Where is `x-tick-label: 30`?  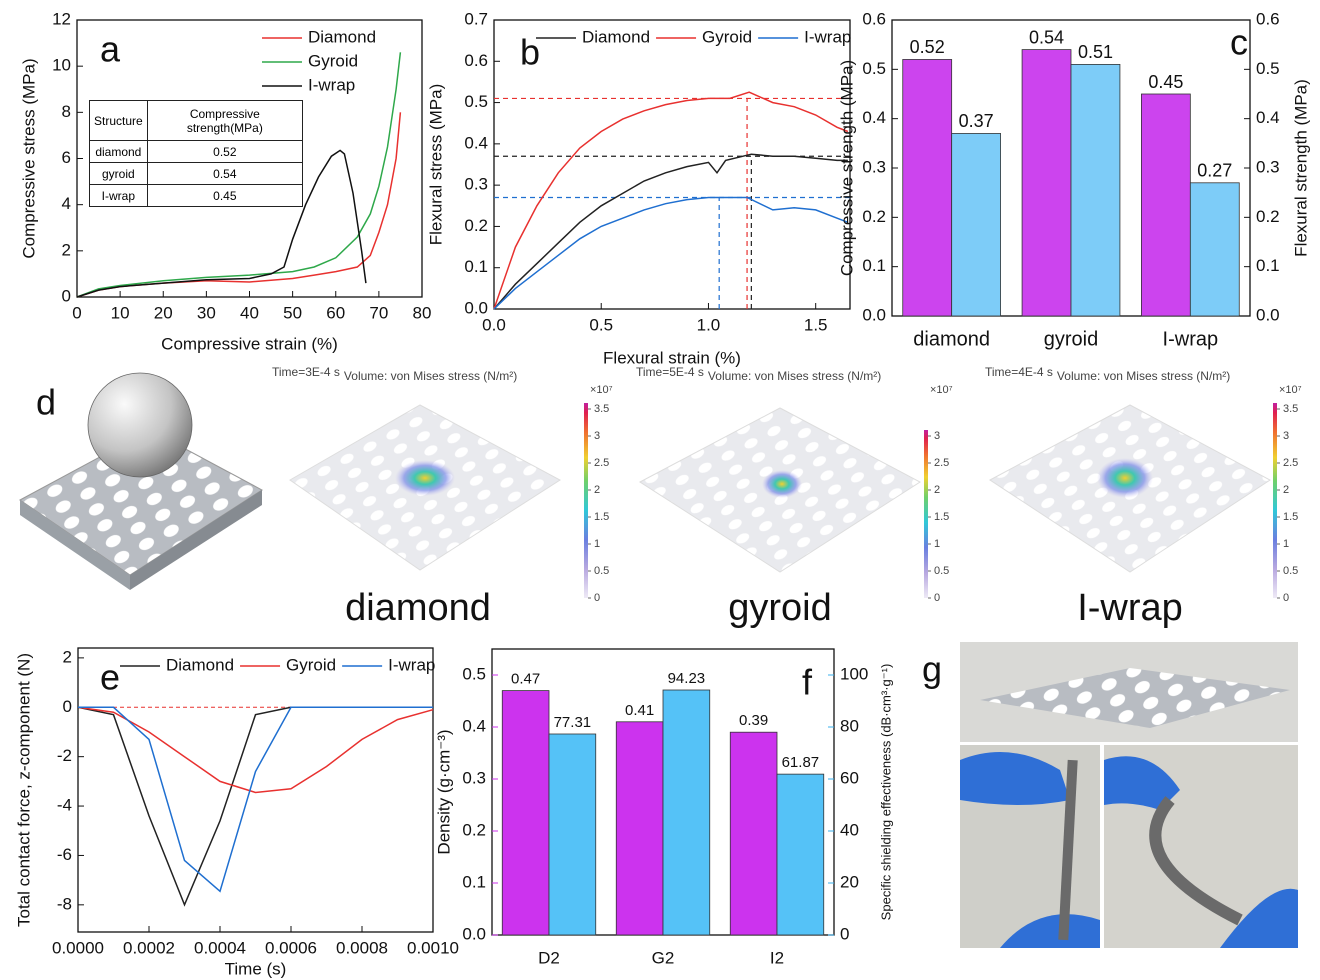 x-tick-label: 30 is located at coordinates (206, 312).